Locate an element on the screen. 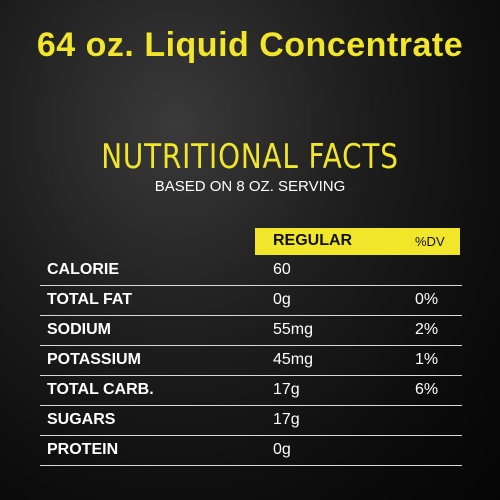 This screenshot has height=500, width=500. row-label: TOTAL CARB. is located at coordinates (100, 389).